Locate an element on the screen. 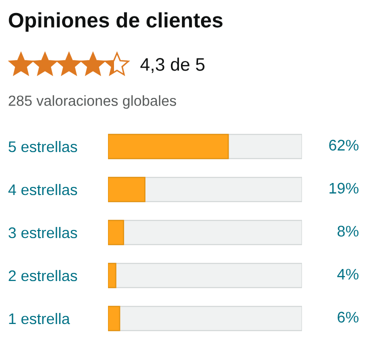 This screenshot has height=341, width=370. y-tick-label: 4 estrellas is located at coordinates (43, 190).